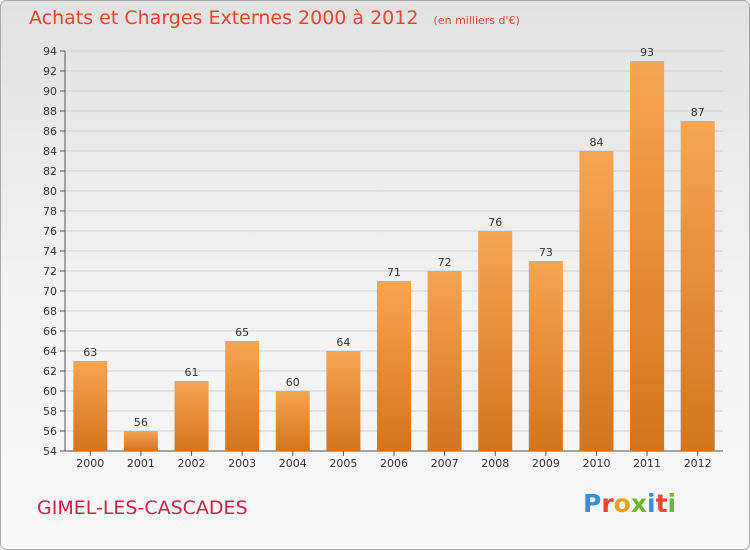  Describe the element at coordinates (445, 262) in the screenshot. I see `data-label: 72` at that location.